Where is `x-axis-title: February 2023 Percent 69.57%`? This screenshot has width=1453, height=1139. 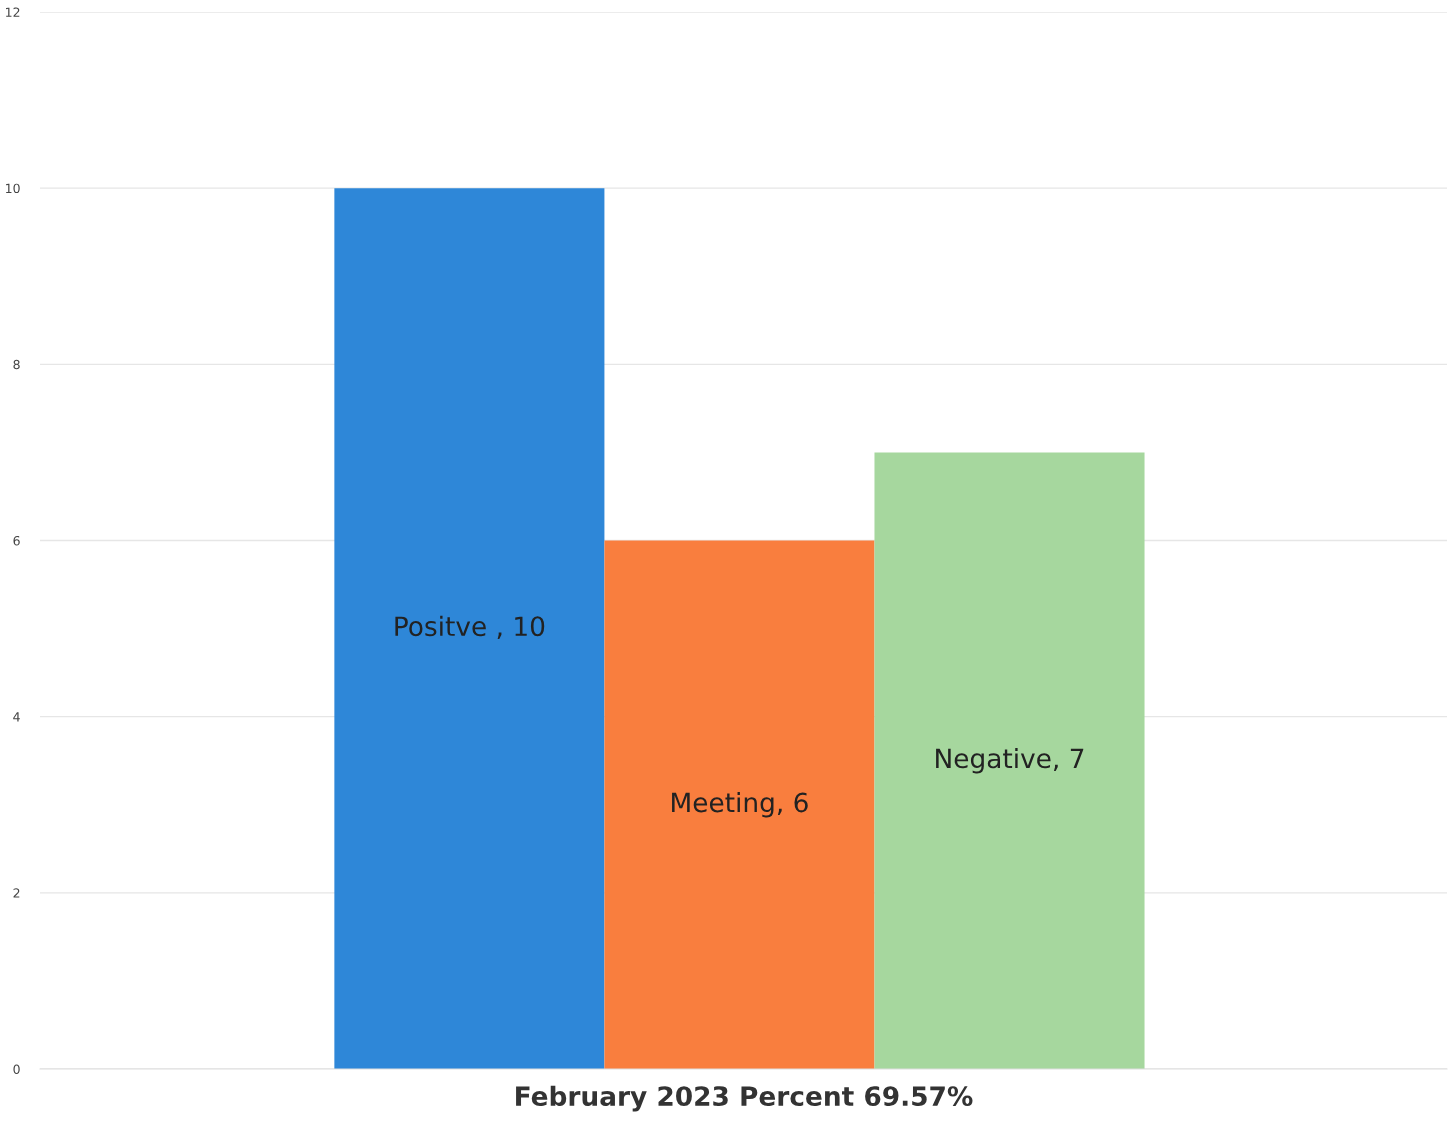
x-axis-title: February 2023 Percent 69.57% is located at coordinates (744, 1098).